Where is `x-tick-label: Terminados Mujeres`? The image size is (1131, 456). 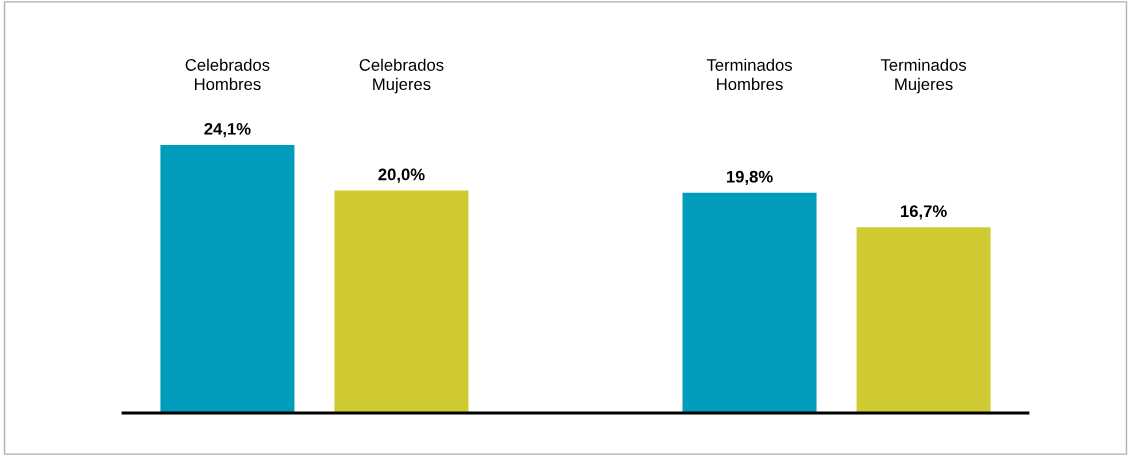
x-tick-label: Terminados Mujeres is located at coordinates (923, 76).